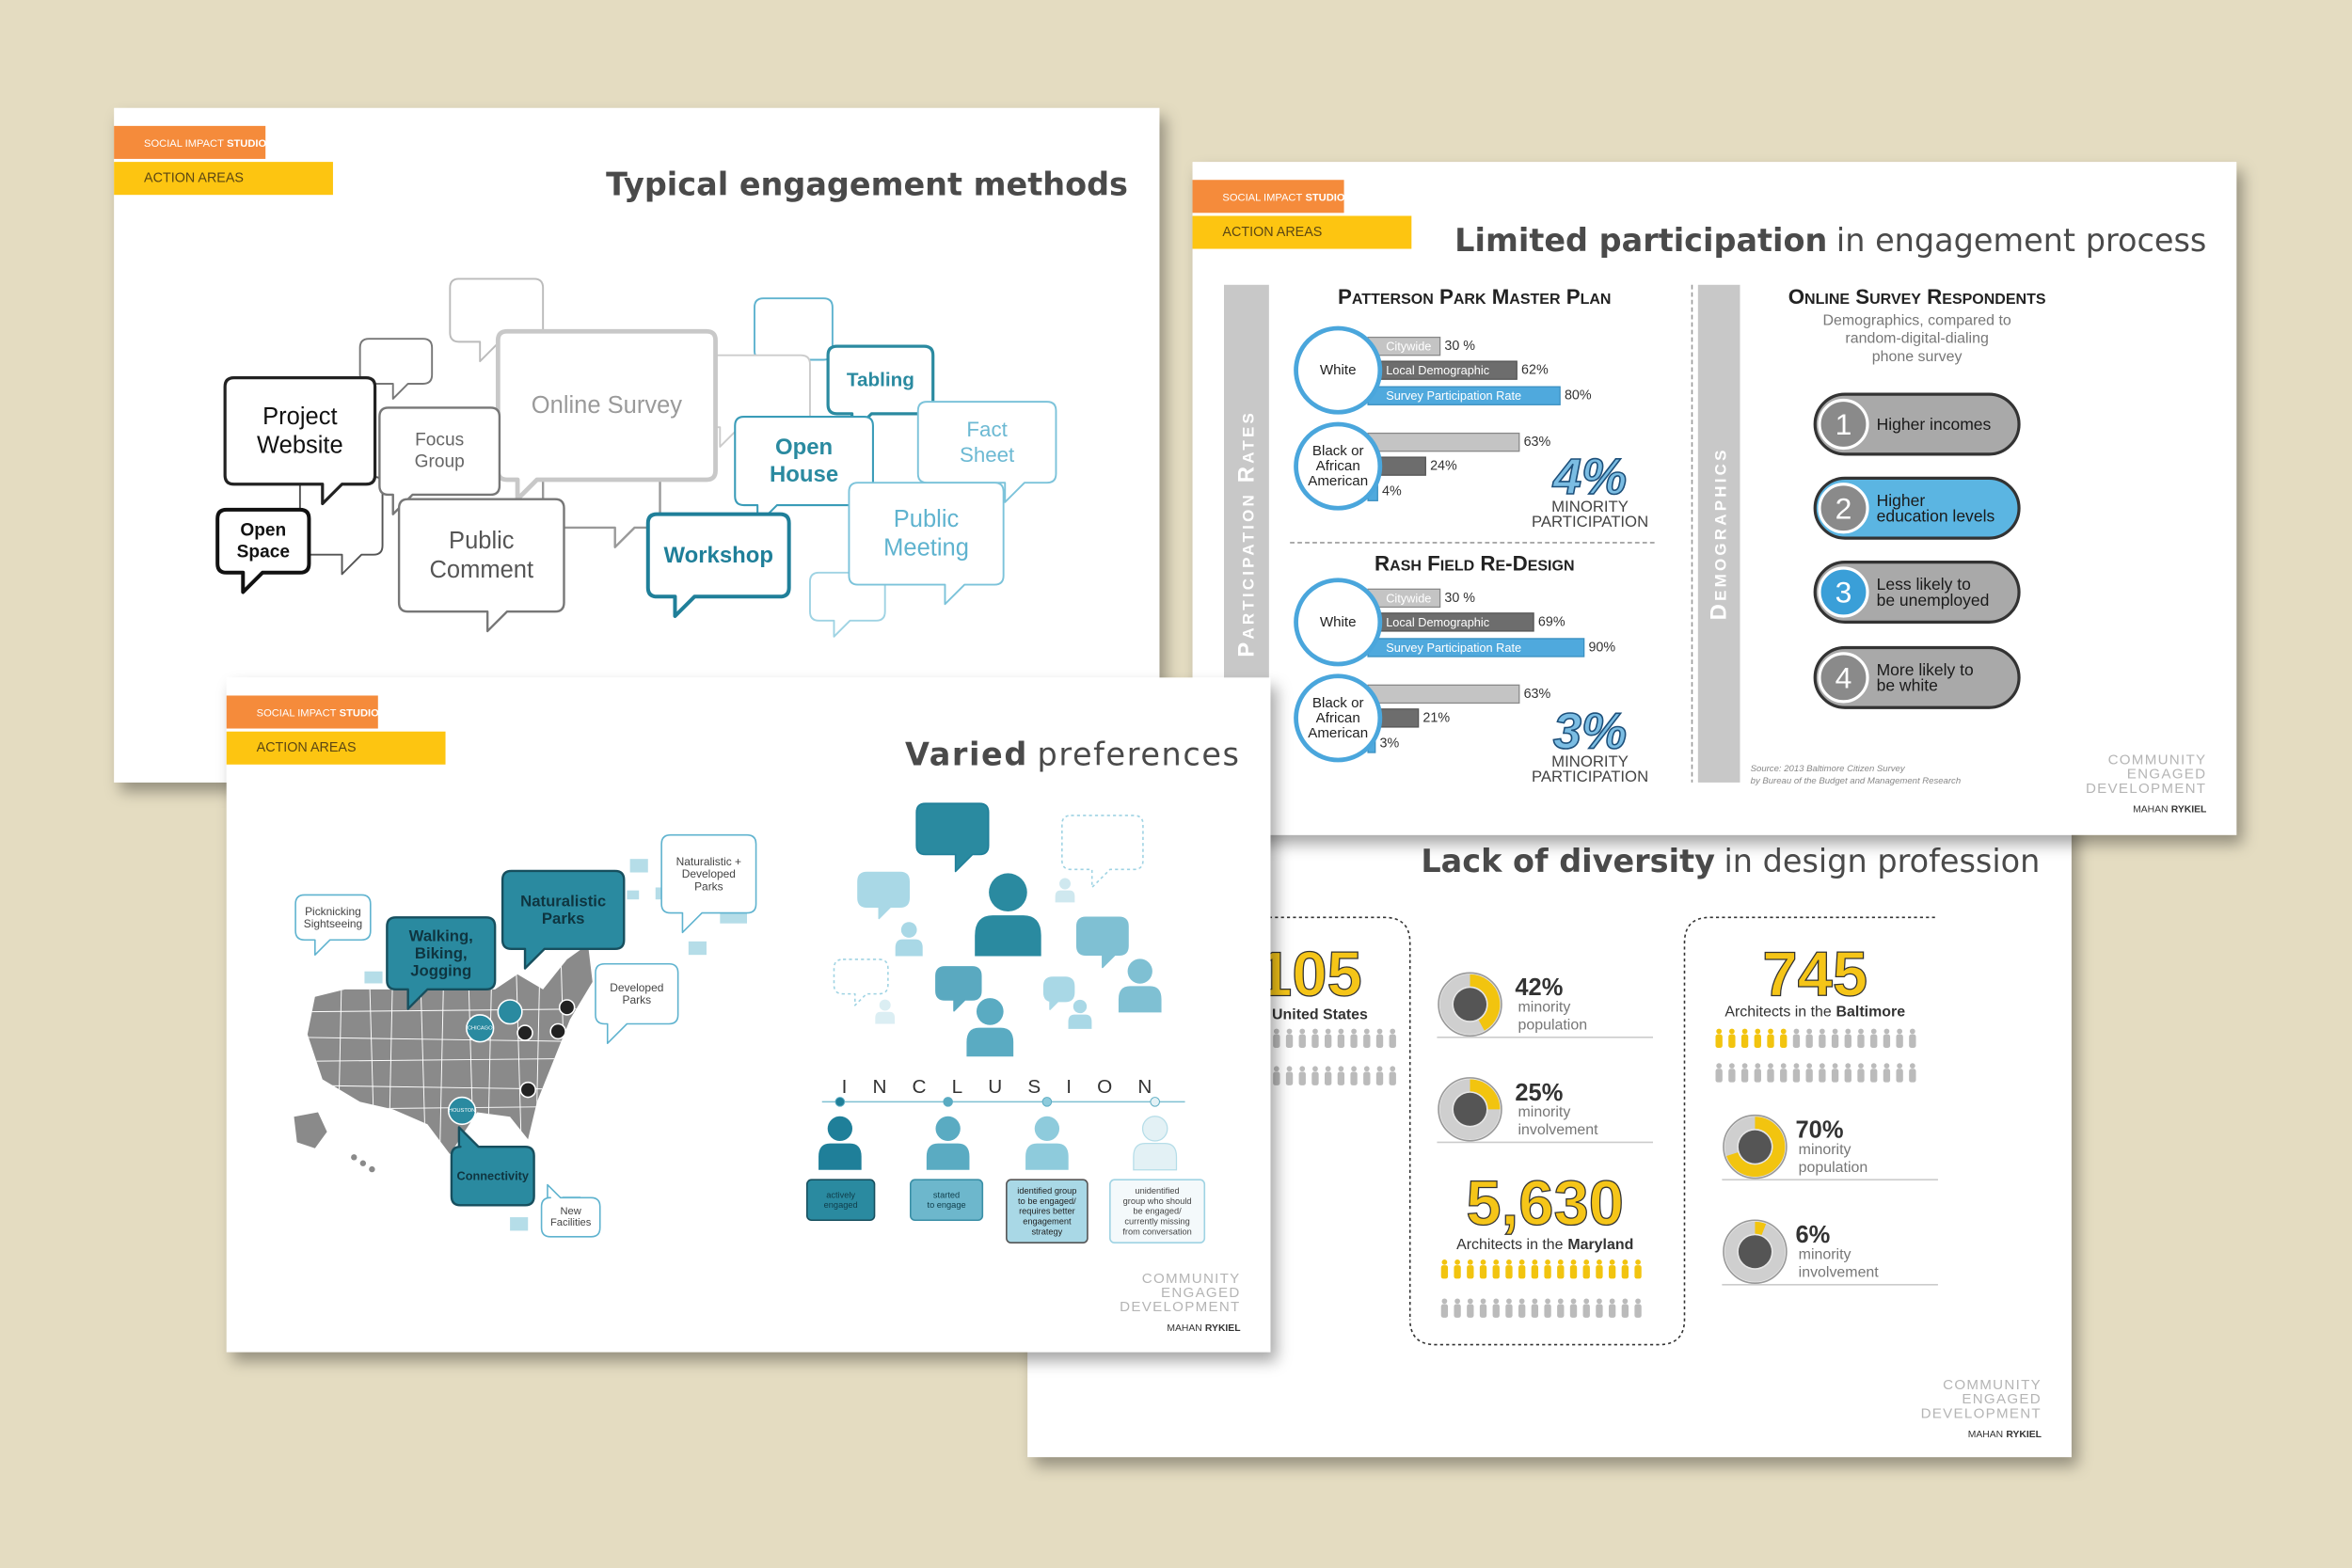  What do you see at coordinates (1080, 1006) in the screenshot?
I see `person-head` at bounding box center [1080, 1006].